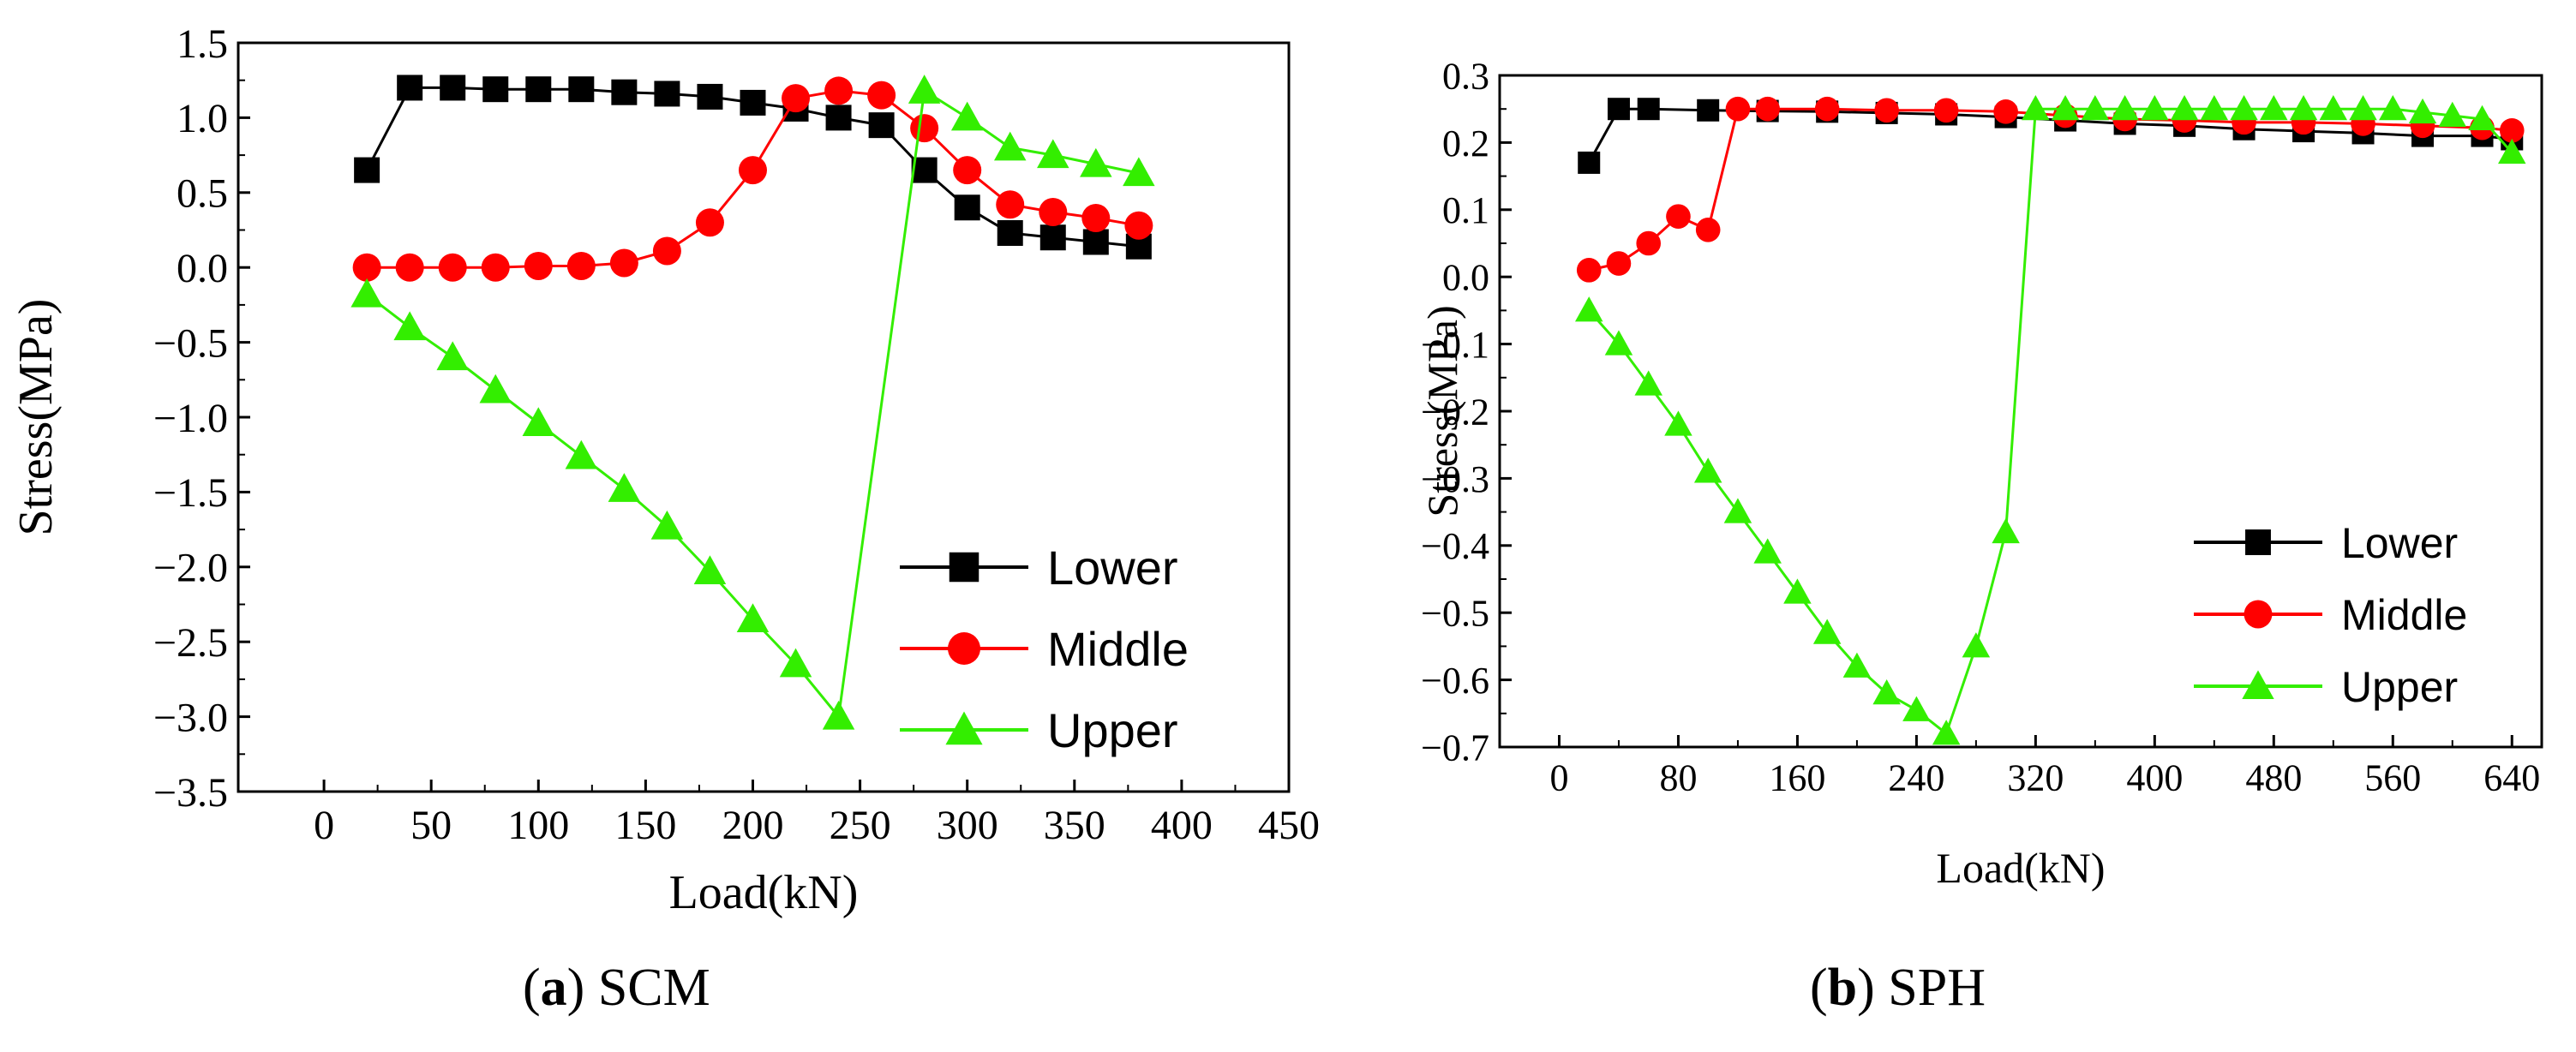 The width and height of the screenshot is (2576, 1052). Describe the element at coordinates (1797, 778) in the screenshot. I see `x-tick-label: 160` at that location.